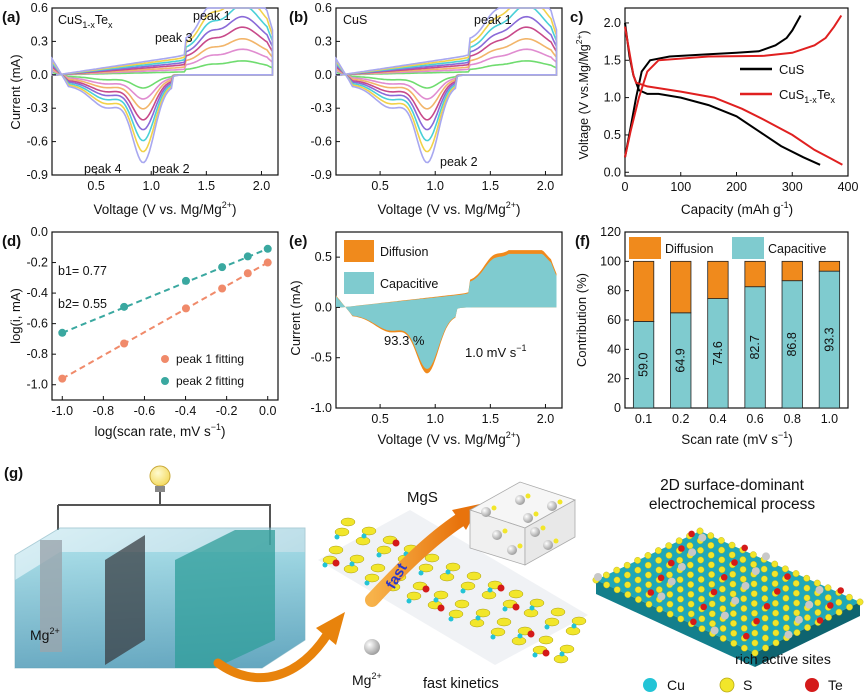  Describe the element at coordinates (448, 438) in the screenshot. I see `panel-e-xlabel: Voltage (V vs. Mg/Mg2+)` at that location.